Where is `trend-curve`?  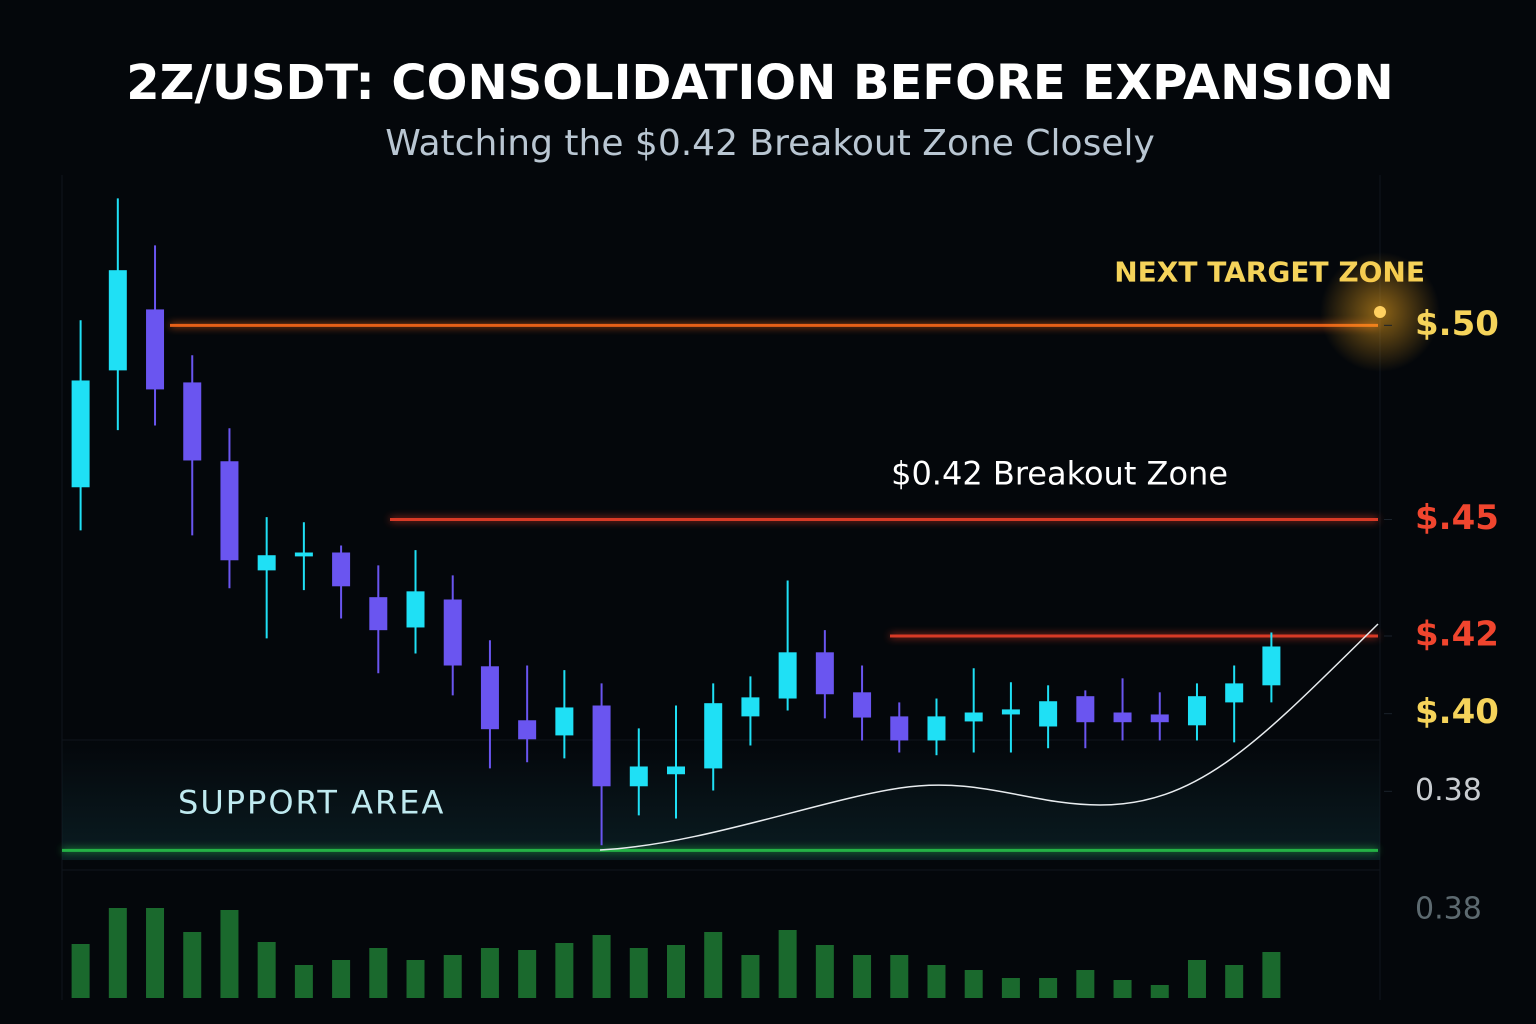 trend-curve is located at coordinates (989, 737).